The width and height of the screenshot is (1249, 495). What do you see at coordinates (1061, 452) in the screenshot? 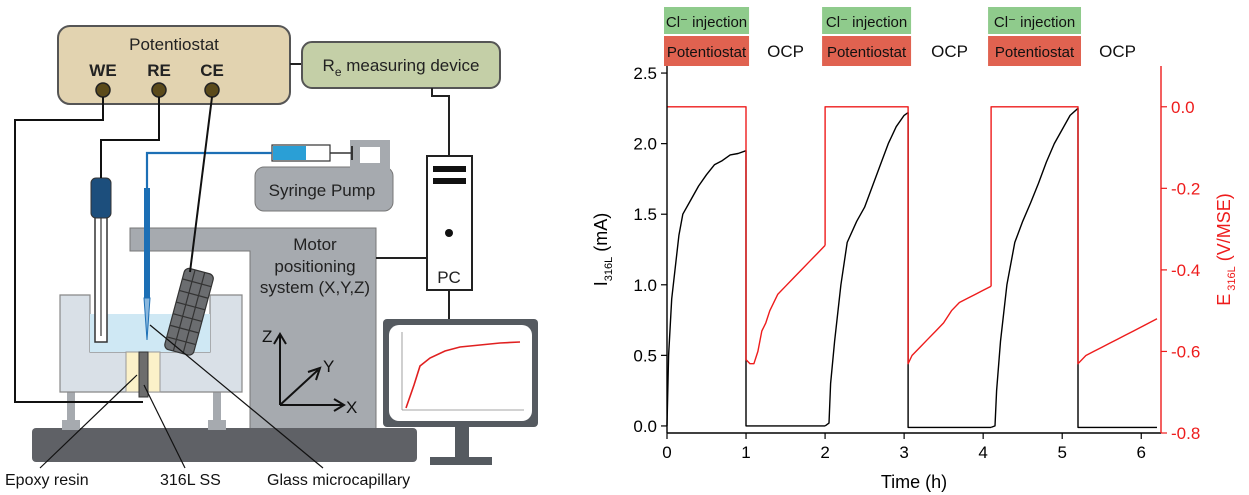
I see `x-tick-label: 5` at bounding box center [1061, 452].